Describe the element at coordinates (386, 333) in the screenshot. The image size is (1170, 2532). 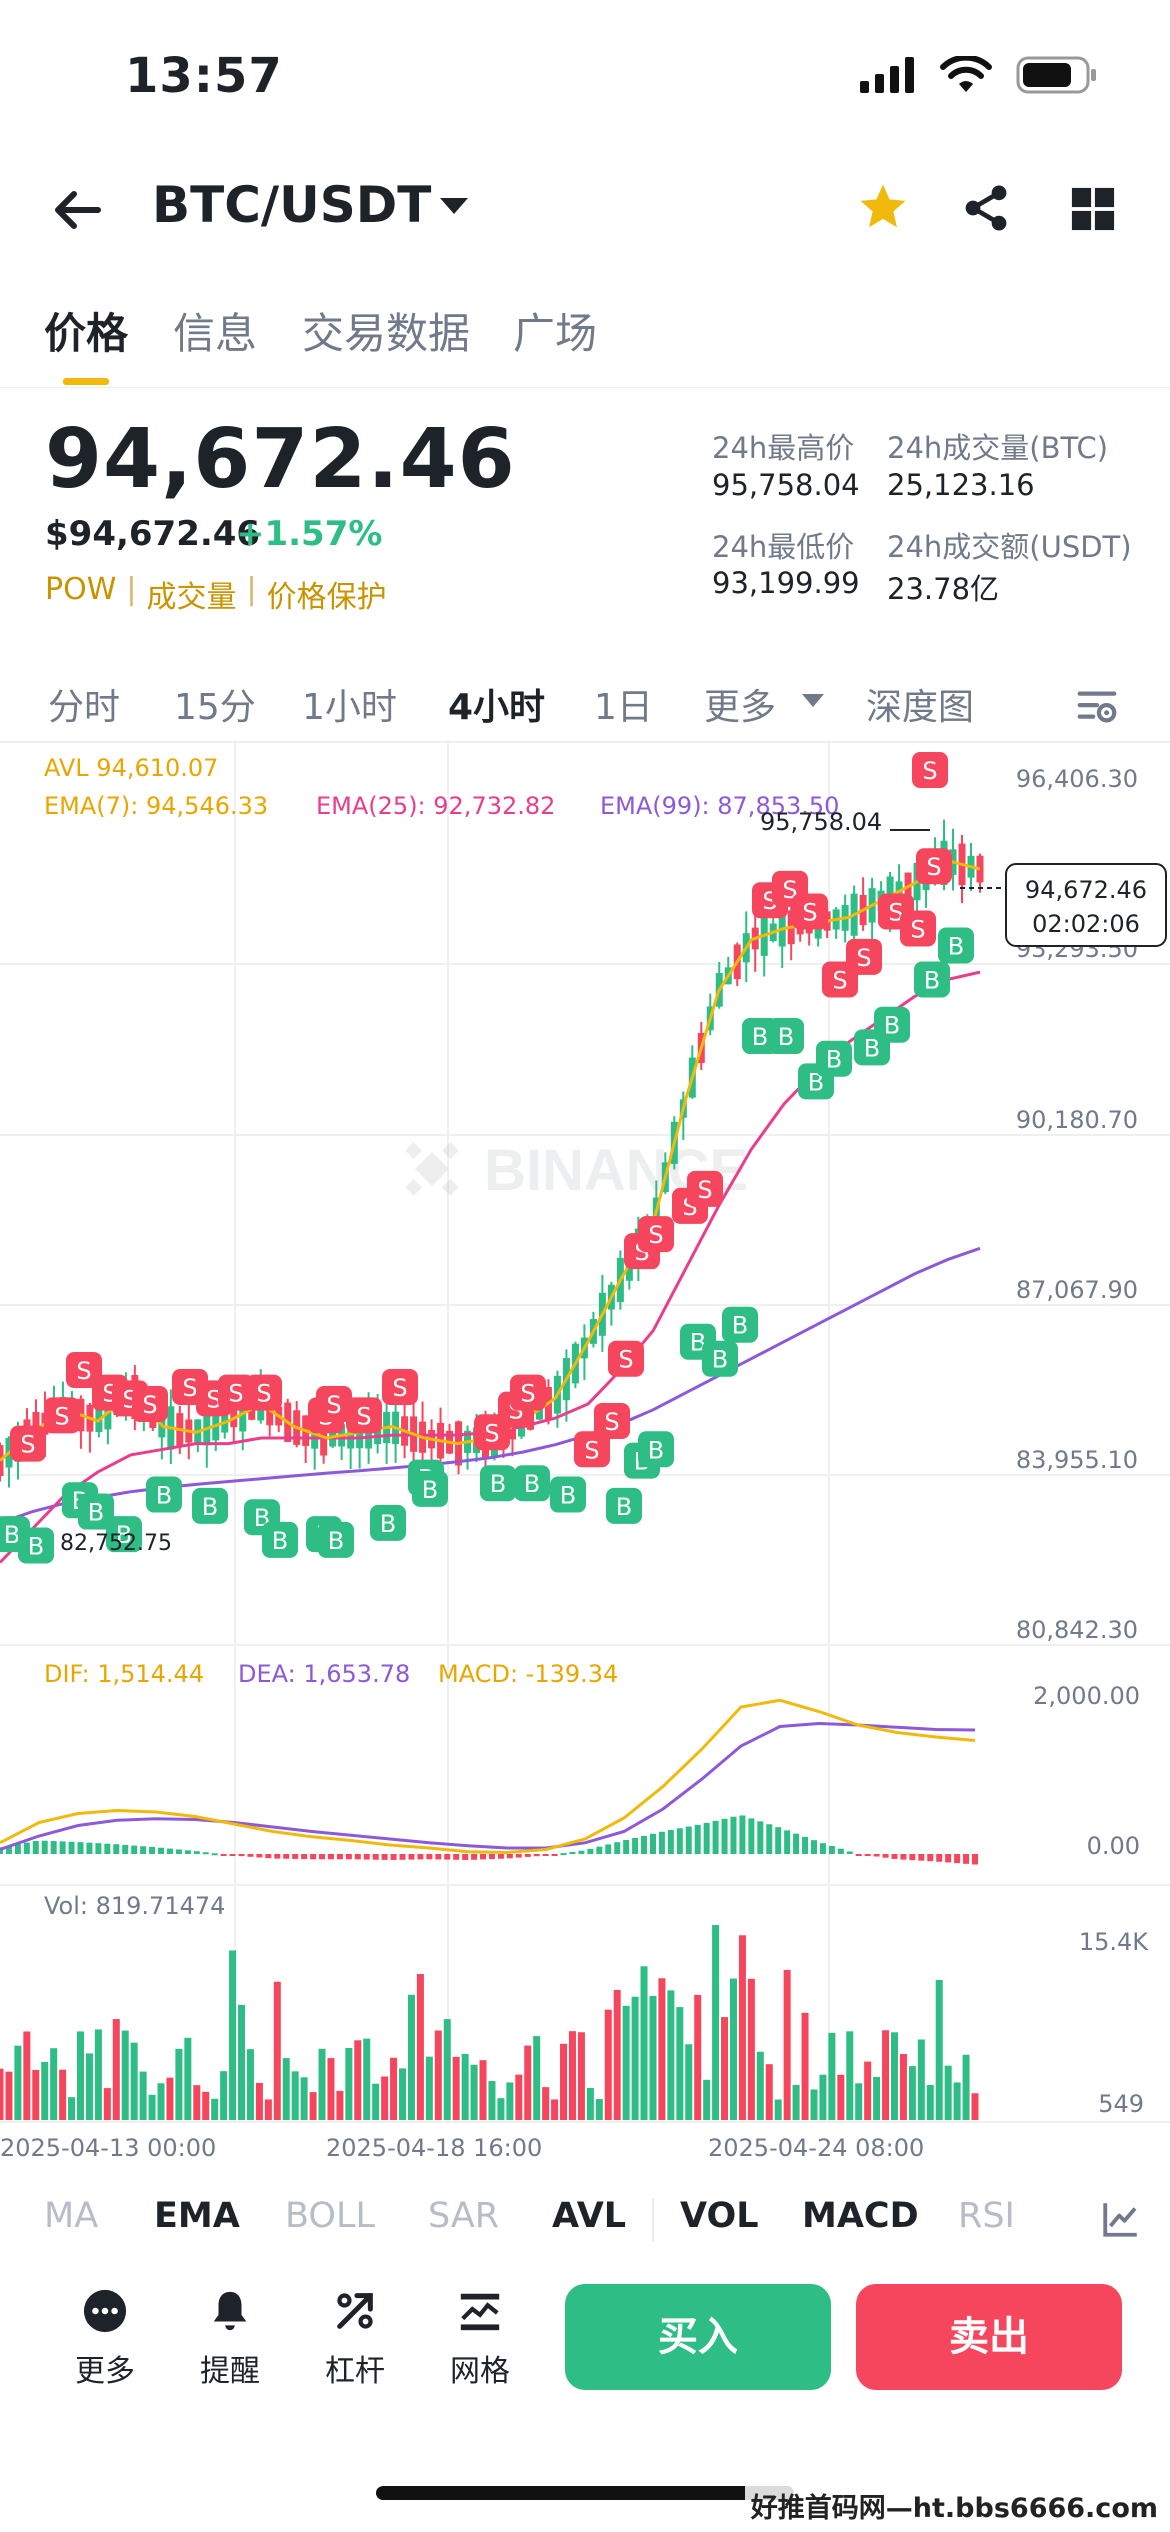
I see `tab-trade-data: 交易数据` at that location.